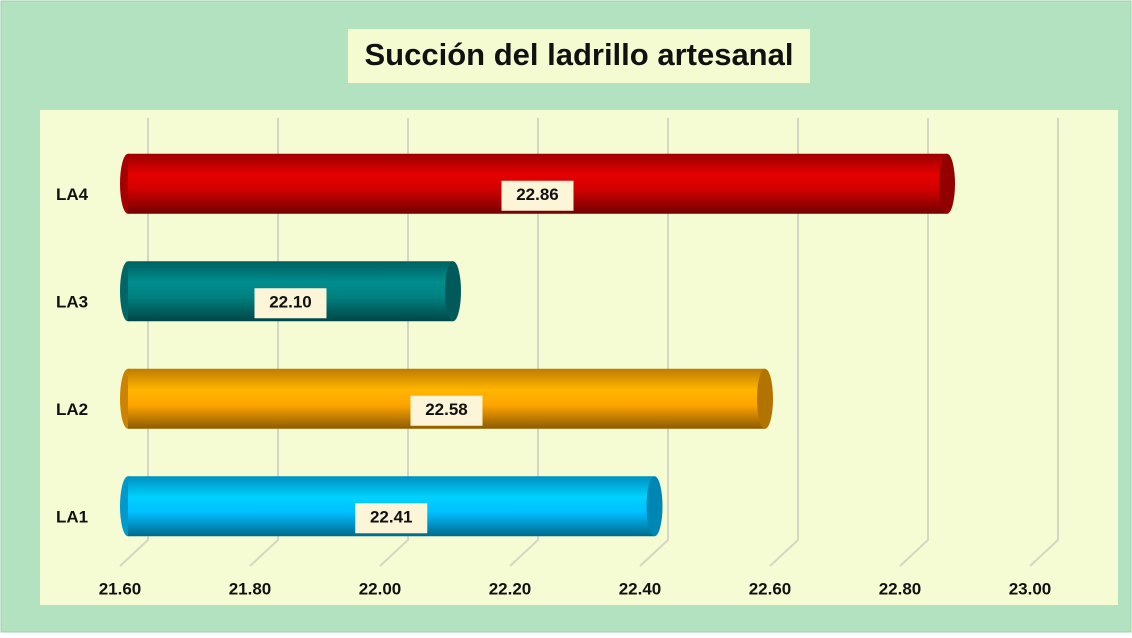 The height and width of the screenshot is (638, 1132). I want to click on x-tick-label: 22.80, so click(900, 588).